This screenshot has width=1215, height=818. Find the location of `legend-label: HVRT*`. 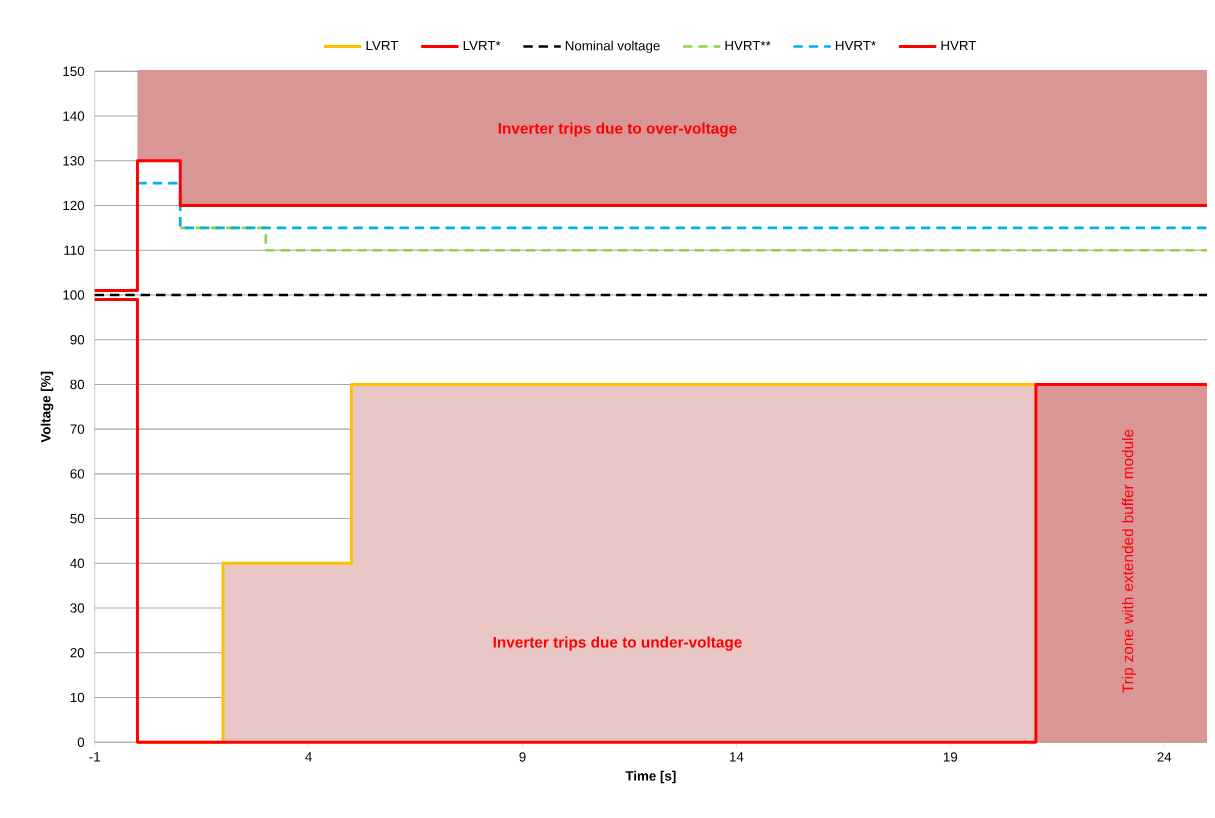

legend-label: HVRT* is located at coordinates (855, 45).